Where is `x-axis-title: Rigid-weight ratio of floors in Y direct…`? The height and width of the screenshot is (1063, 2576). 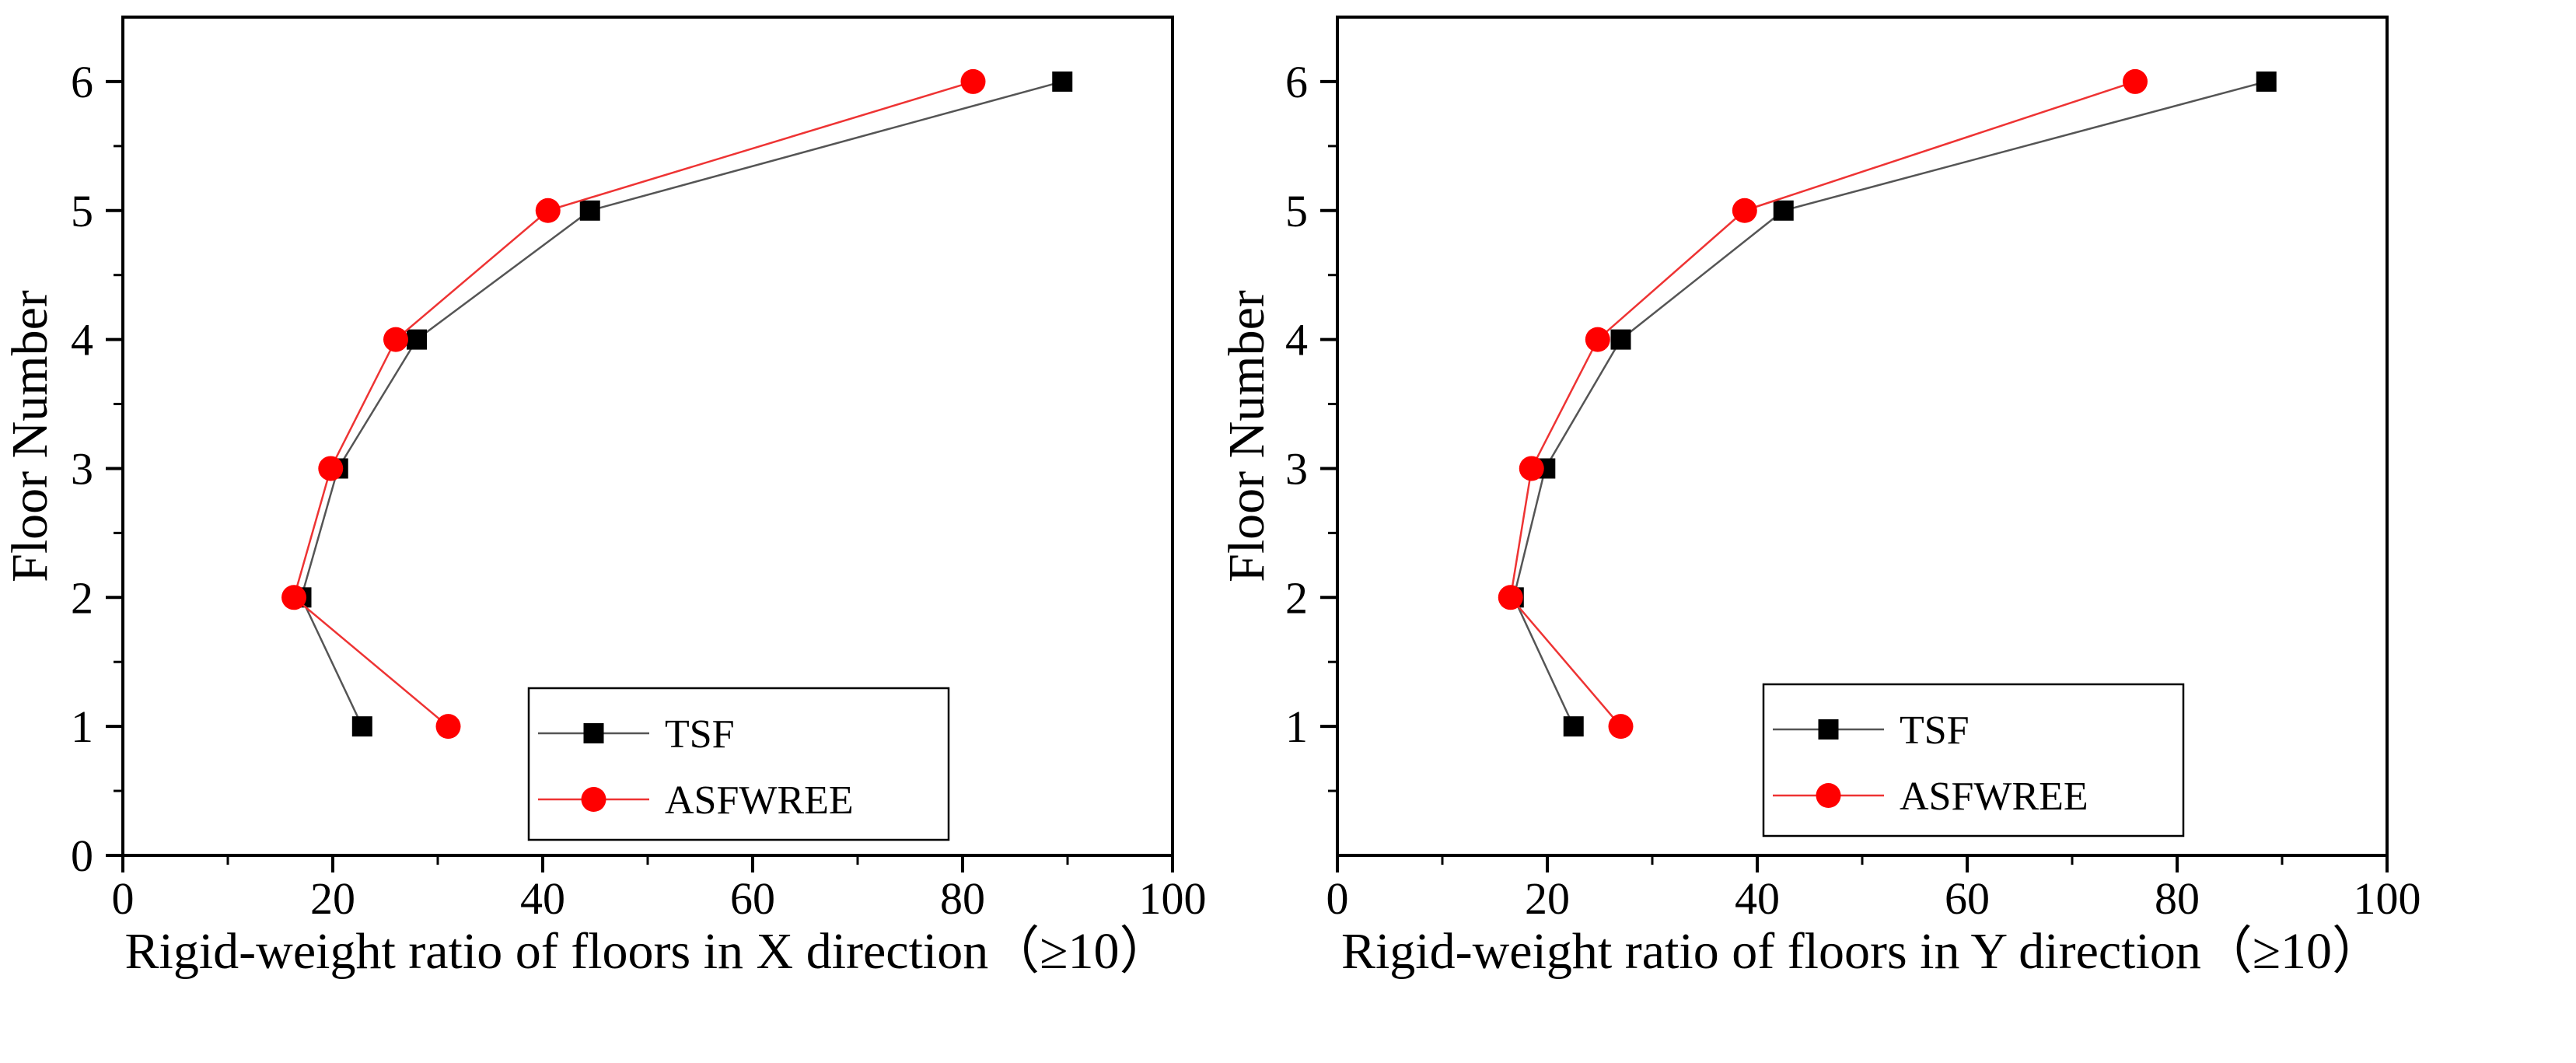
x-axis-title: Rigid-weight ratio of floors in Y direct… is located at coordinates (1862, 951).